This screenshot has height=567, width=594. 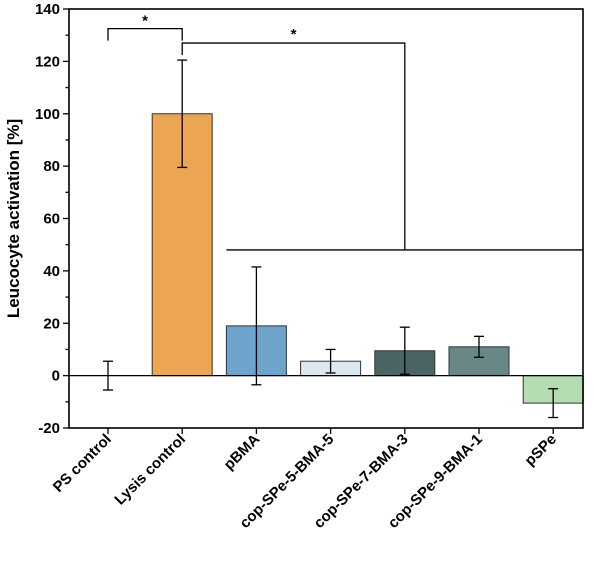 I want to click on x-tick-label: pBMA, so click(x=242, y=452).